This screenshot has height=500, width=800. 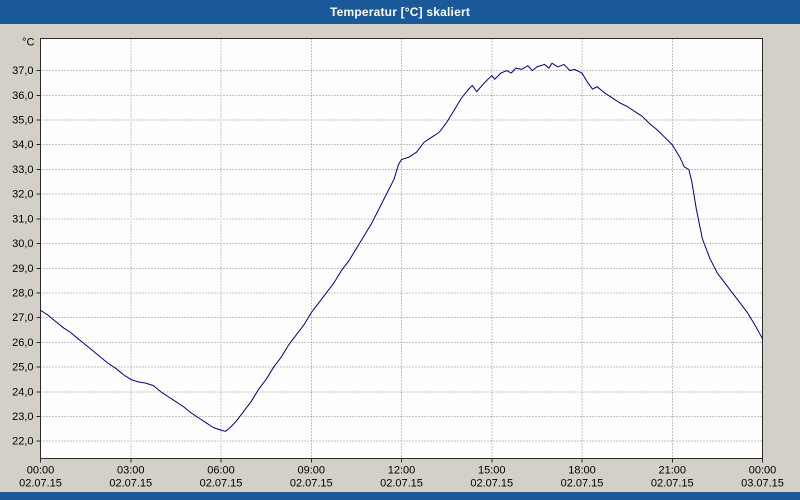 I want to click on y-tick-label: 23,0, so click(x=22, y=417).